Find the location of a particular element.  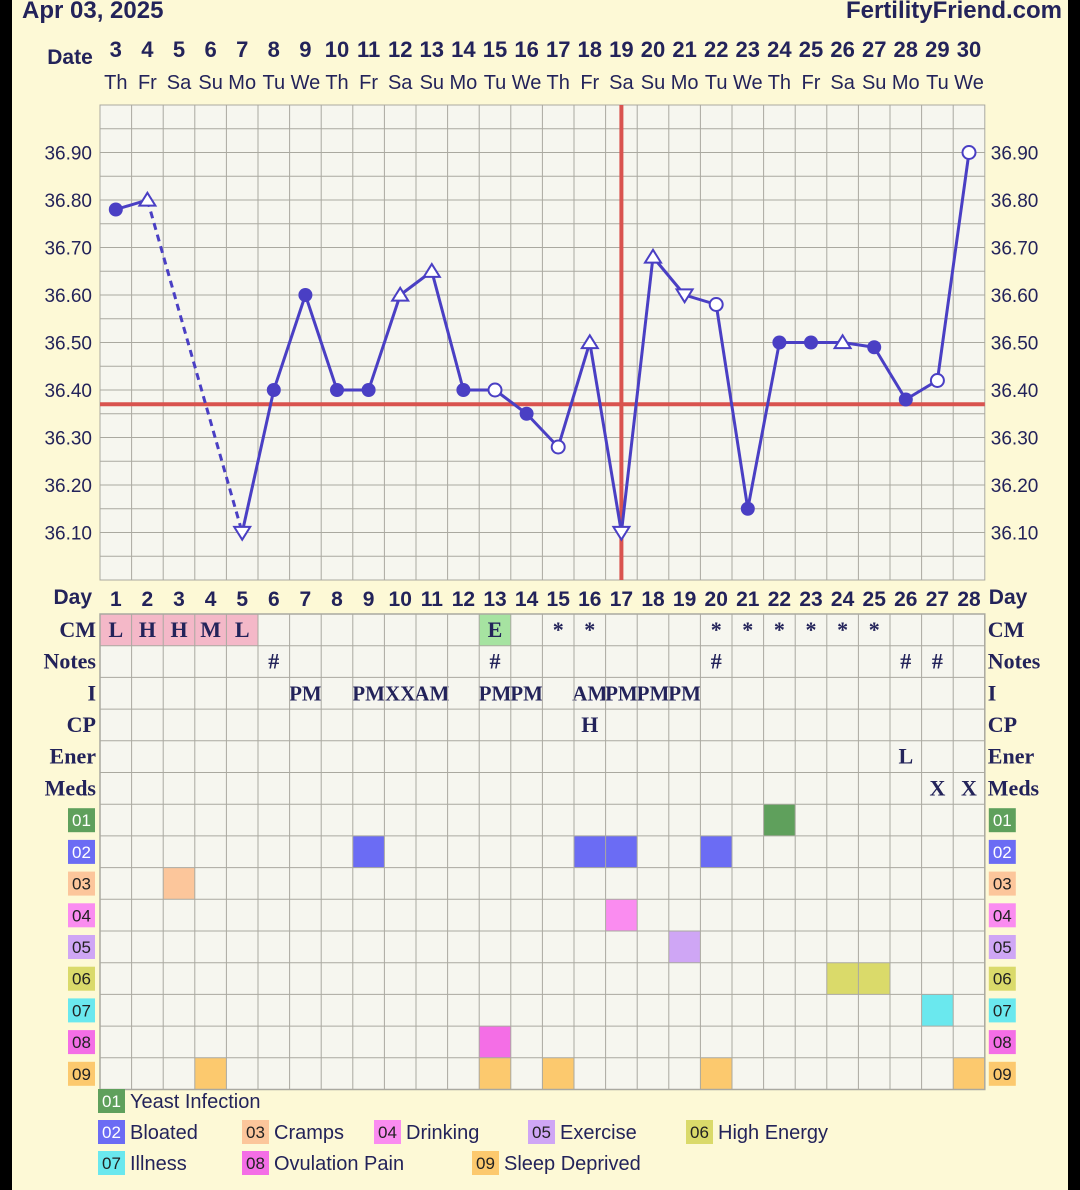

symptom-code-right: 04 is located at coordinates (1002, 915).